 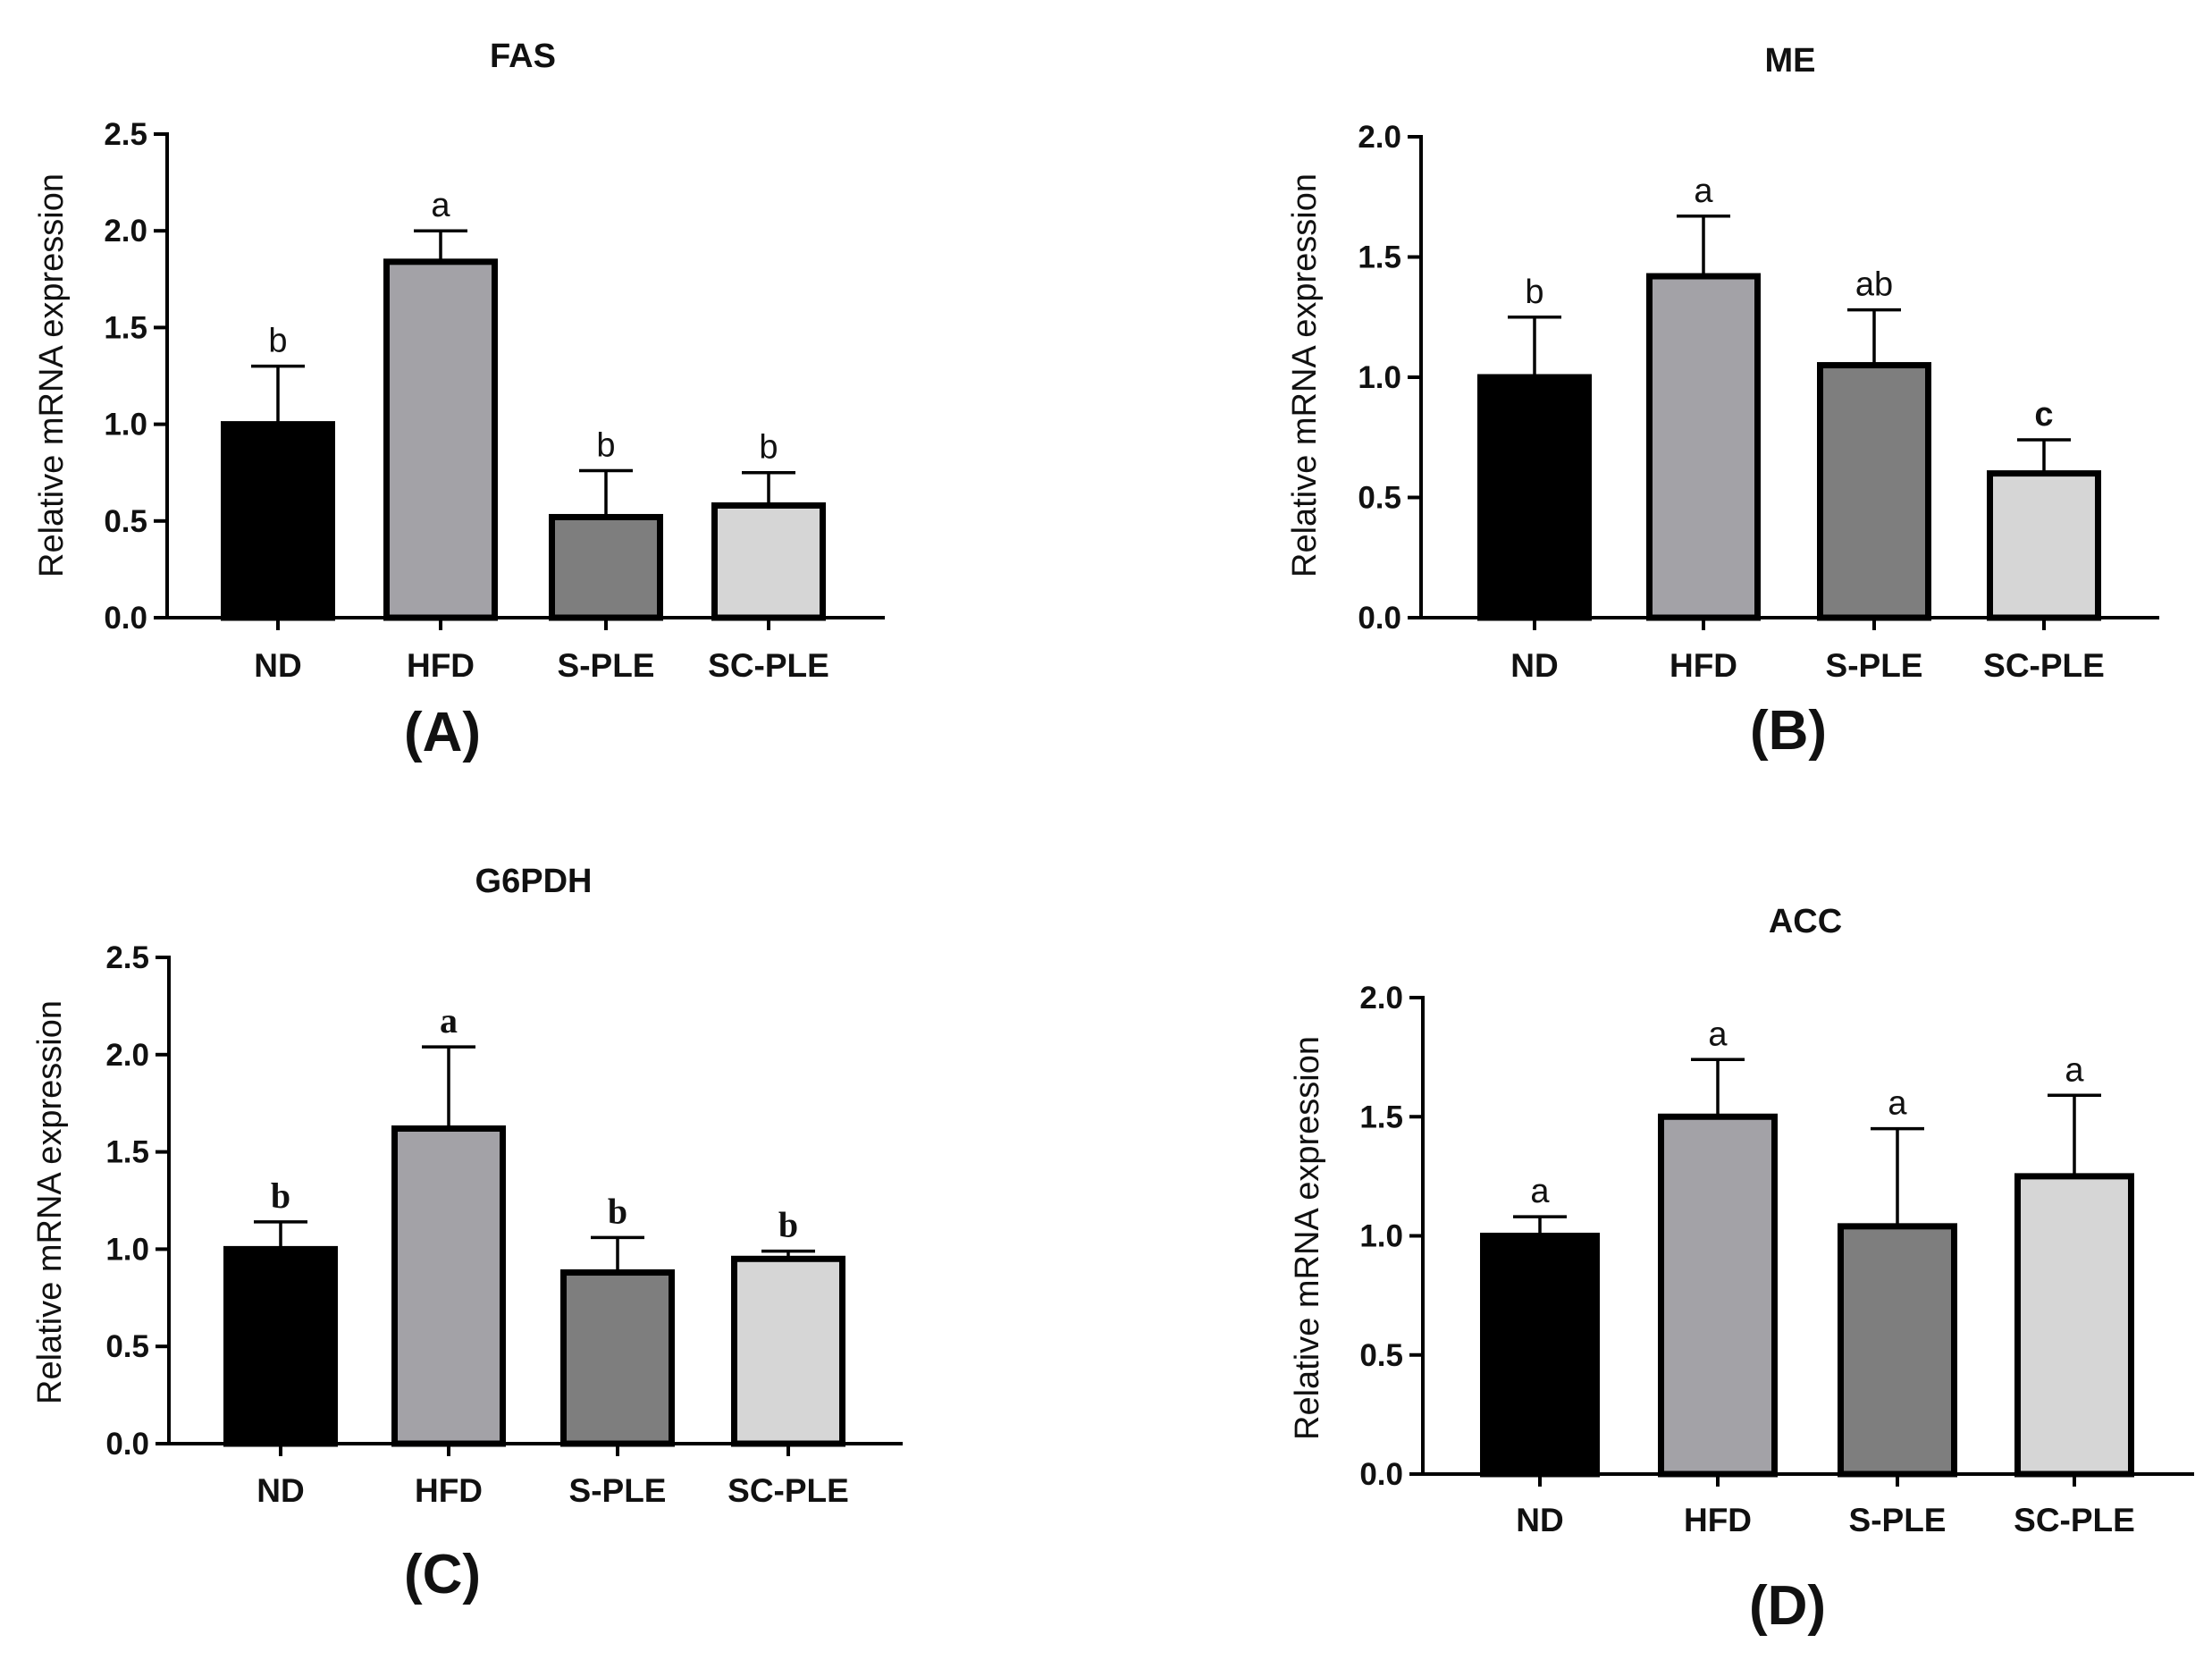 What do you see at coordinates (1805, 922) in the screenshot?
I see `chart-title: ACC` at bounding box center [1805, 922].